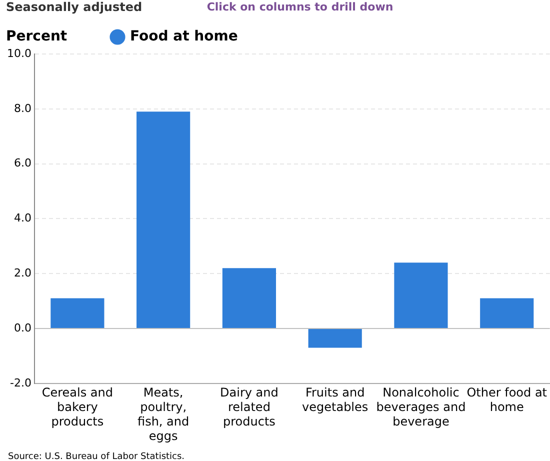 The height and width of the screenshot is (461, 550). Describe the element at coordinates (19, 53) in the screenshot. I see `y-tick-label: 10.0` at that location.